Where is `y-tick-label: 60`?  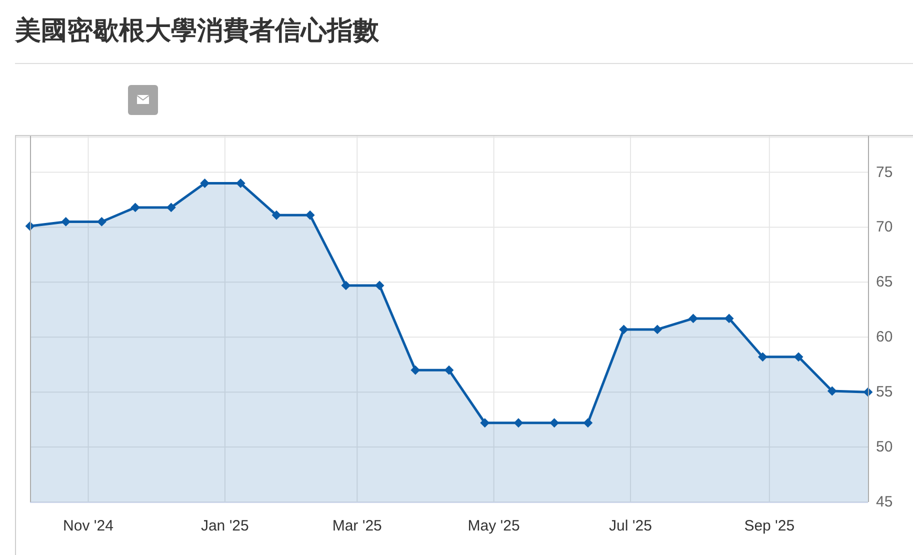 y-tick-label: 60 is located at coordinates (884, 337).